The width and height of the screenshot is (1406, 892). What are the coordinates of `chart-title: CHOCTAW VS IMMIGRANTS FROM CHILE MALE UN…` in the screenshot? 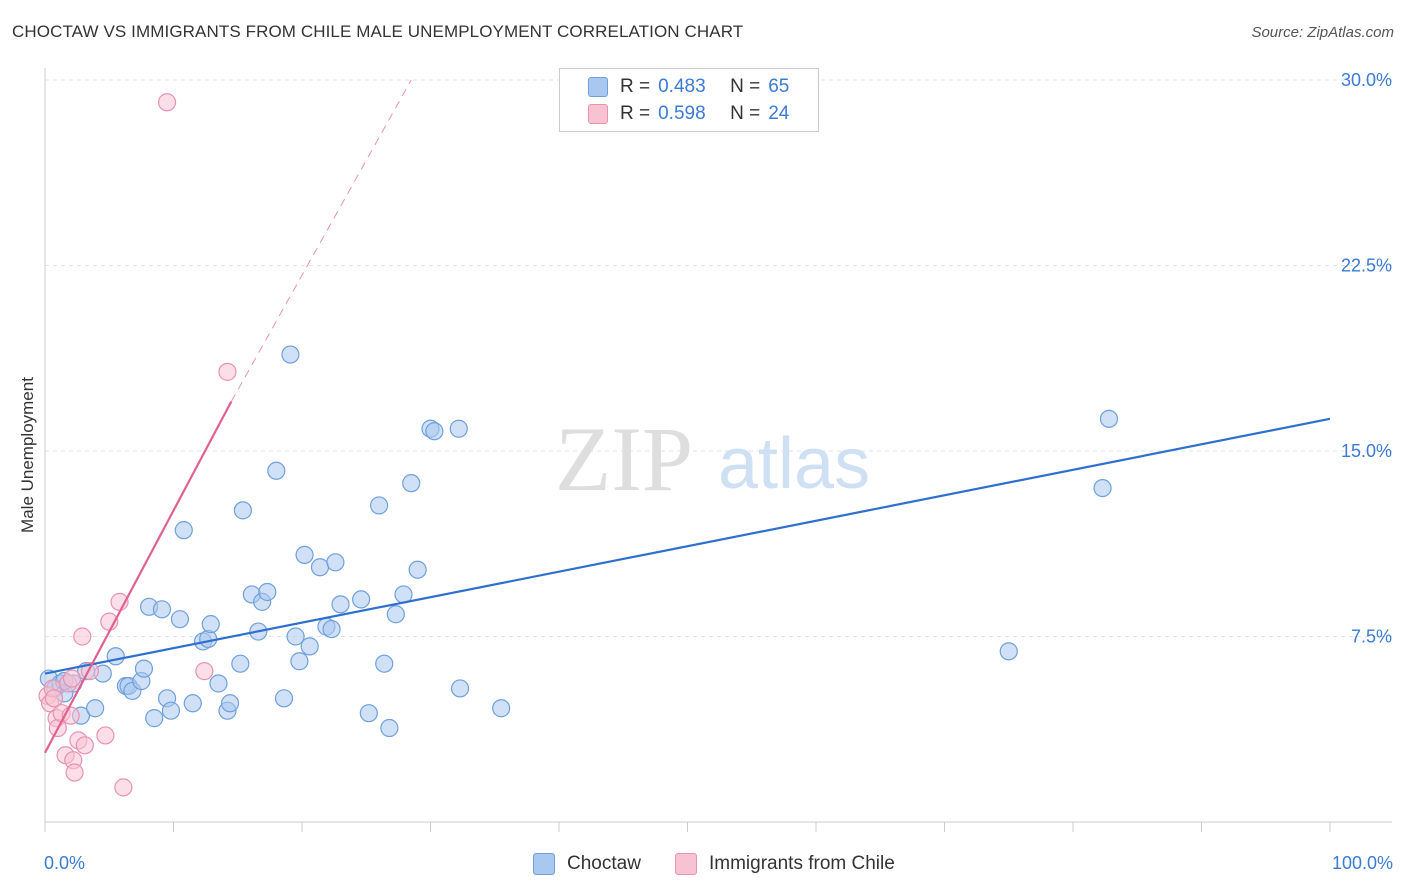 It's located at (378, 31).